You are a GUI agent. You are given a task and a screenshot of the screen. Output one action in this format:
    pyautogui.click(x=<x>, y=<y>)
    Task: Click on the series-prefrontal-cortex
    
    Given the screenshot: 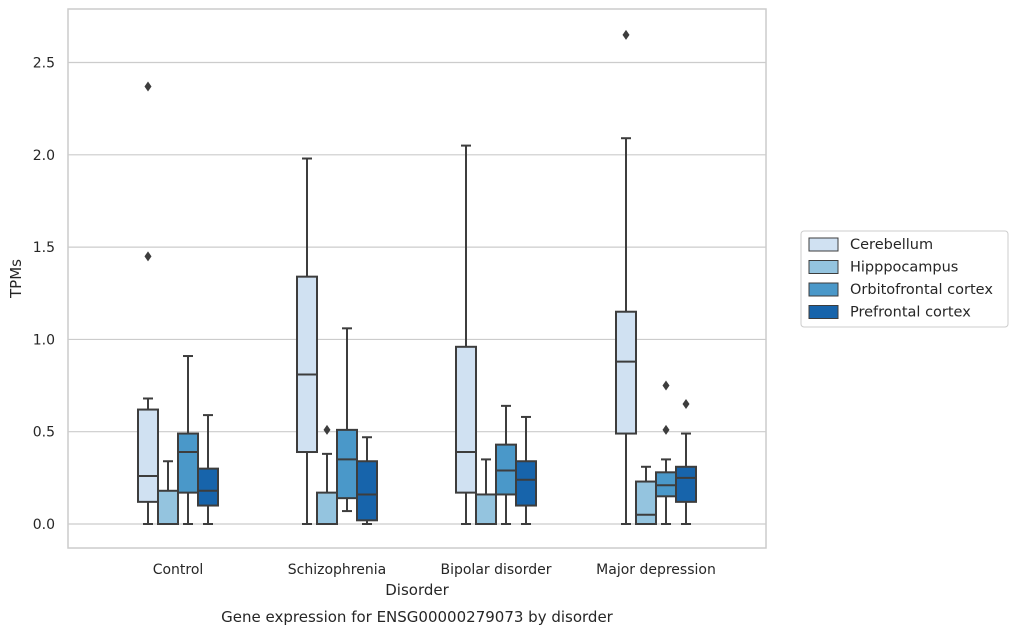 What is the action you would take?
    pyautogui.click(x=447, y=462)
    